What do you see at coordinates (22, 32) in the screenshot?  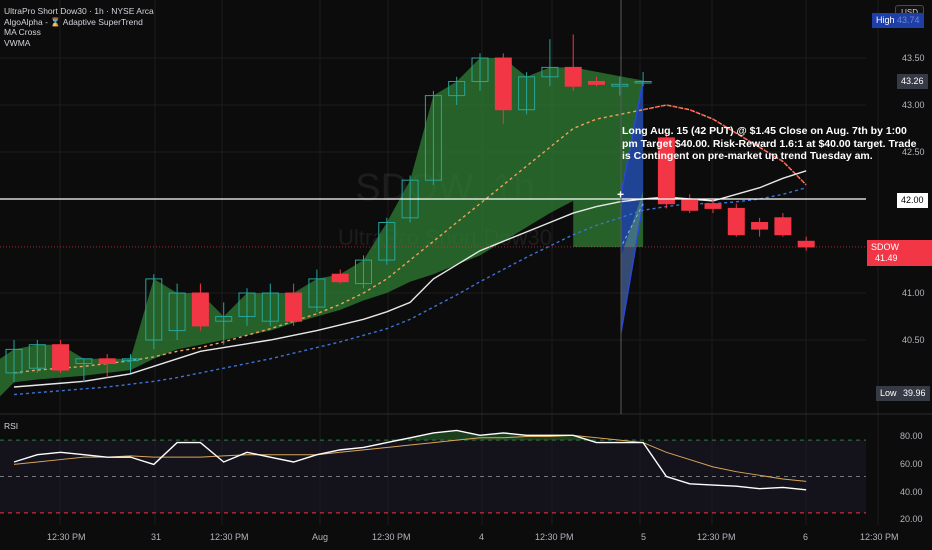 I see `legend-indicator: MA Cross` at bounding box center [22, 32].